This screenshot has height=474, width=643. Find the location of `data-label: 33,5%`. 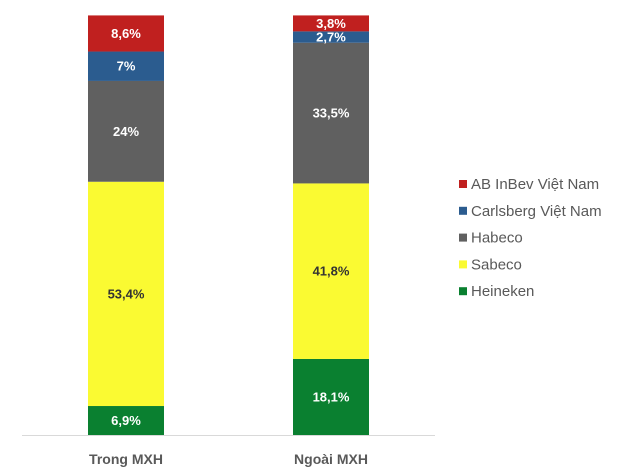

data-label: 33,5% is located at coordinates (331, 113).